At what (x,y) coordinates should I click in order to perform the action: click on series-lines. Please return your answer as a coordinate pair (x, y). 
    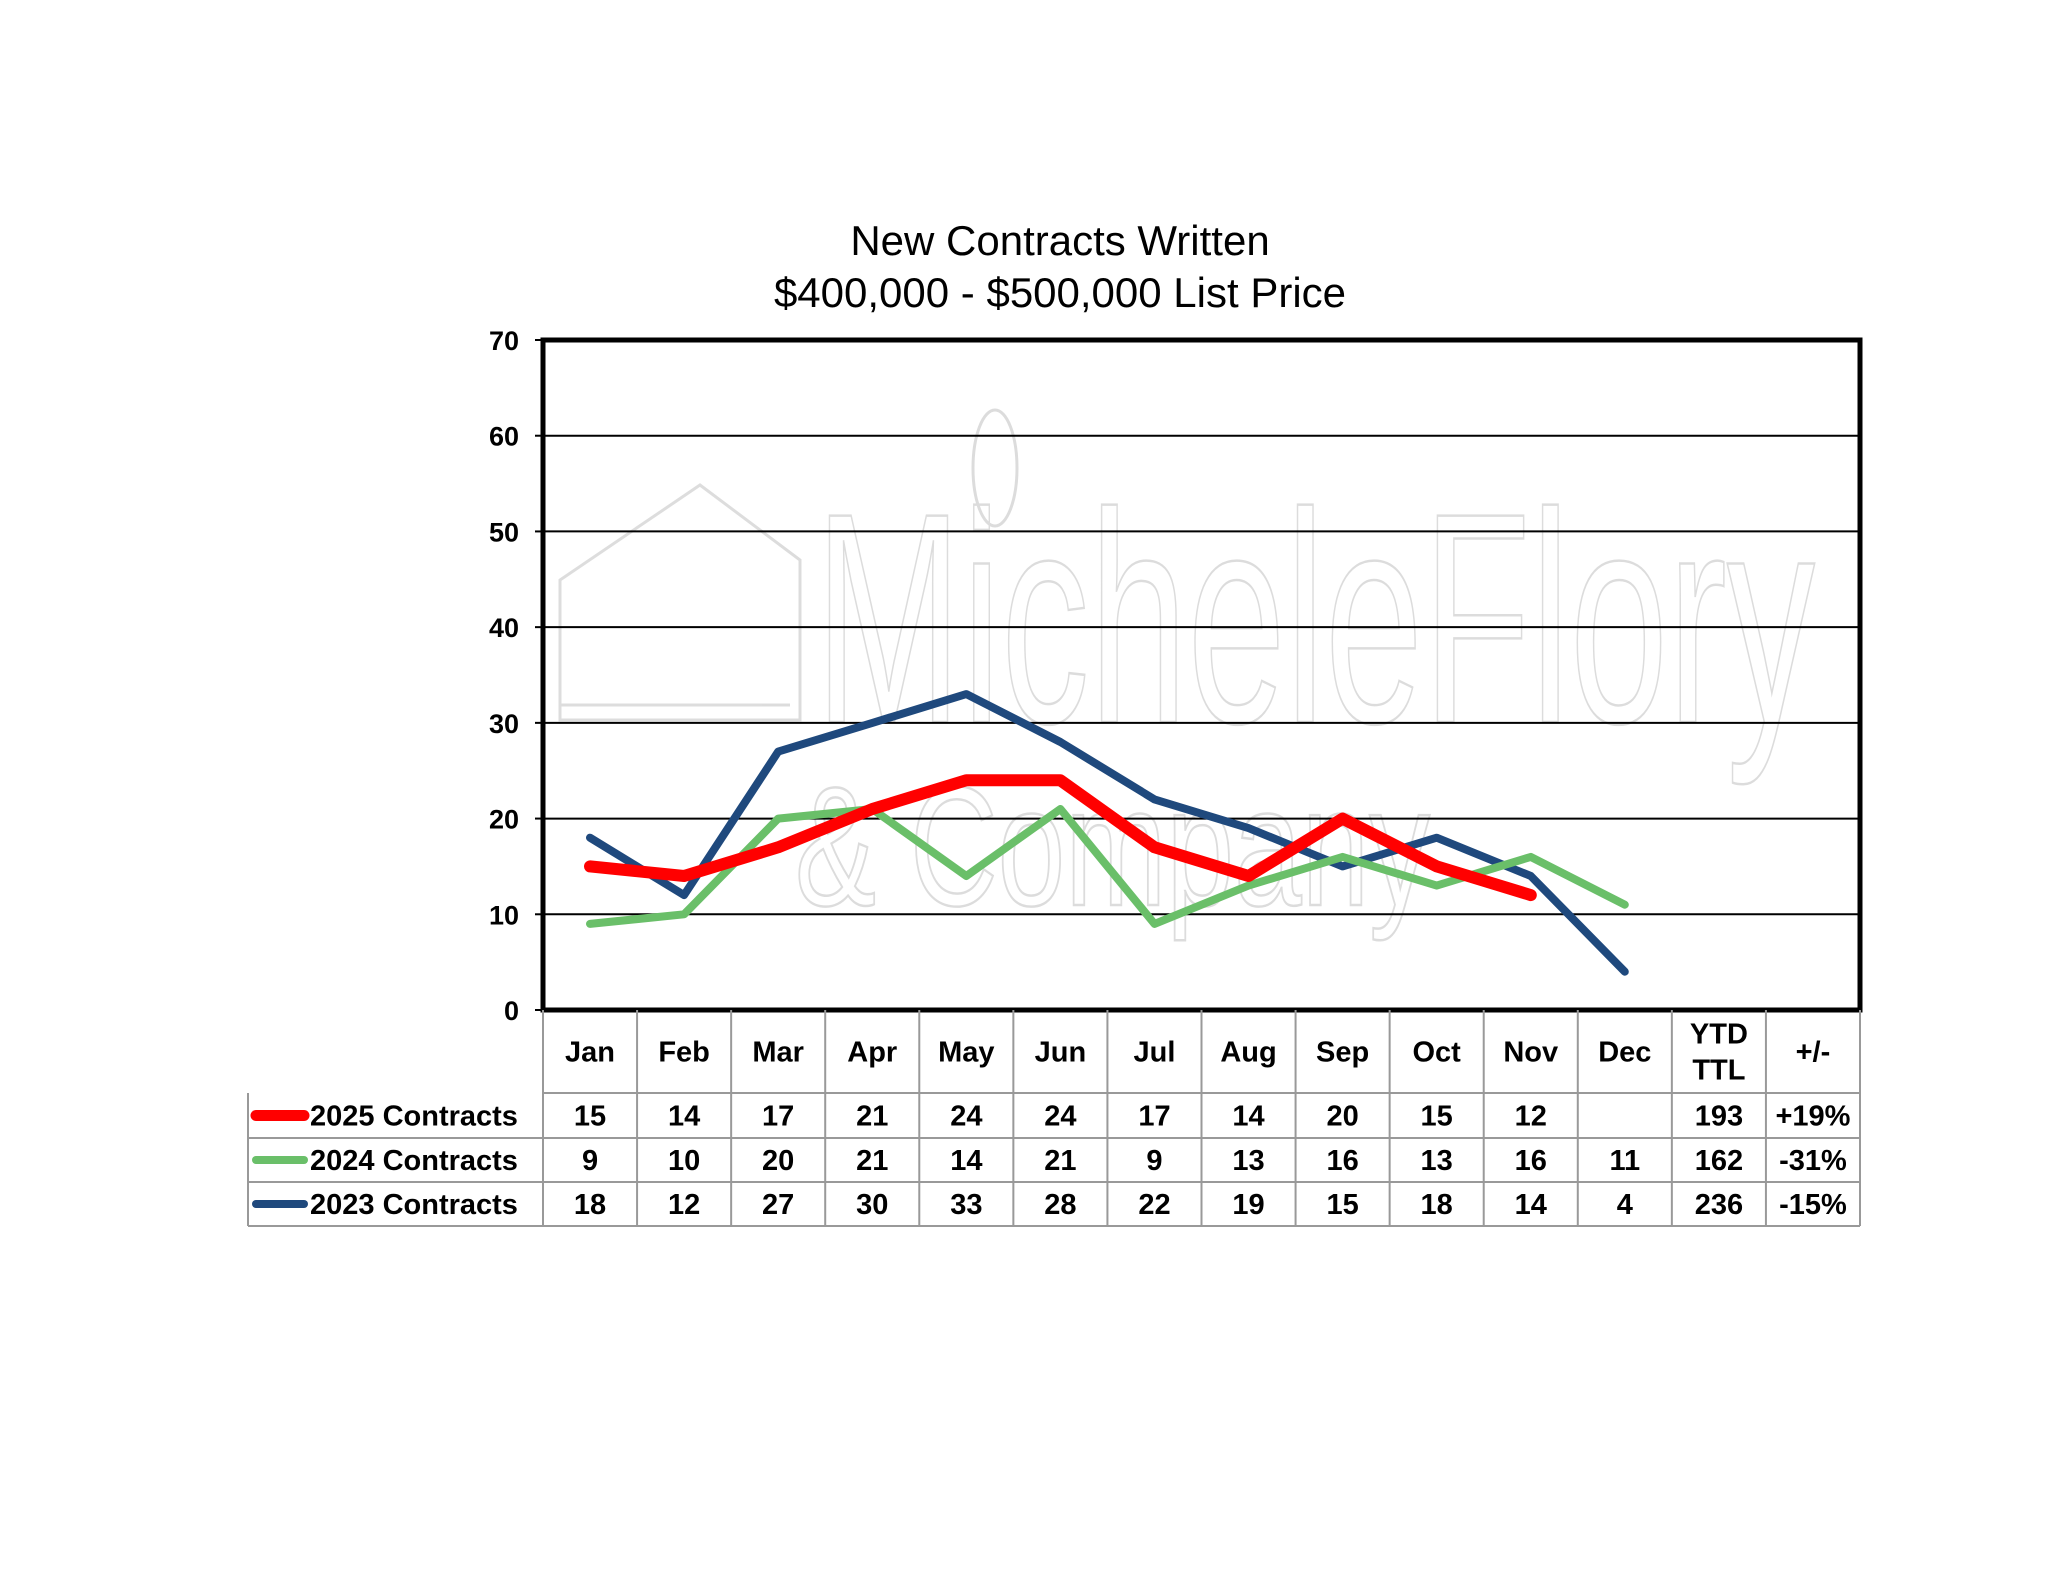
    Looking at the image, I should click on (1106, 833).